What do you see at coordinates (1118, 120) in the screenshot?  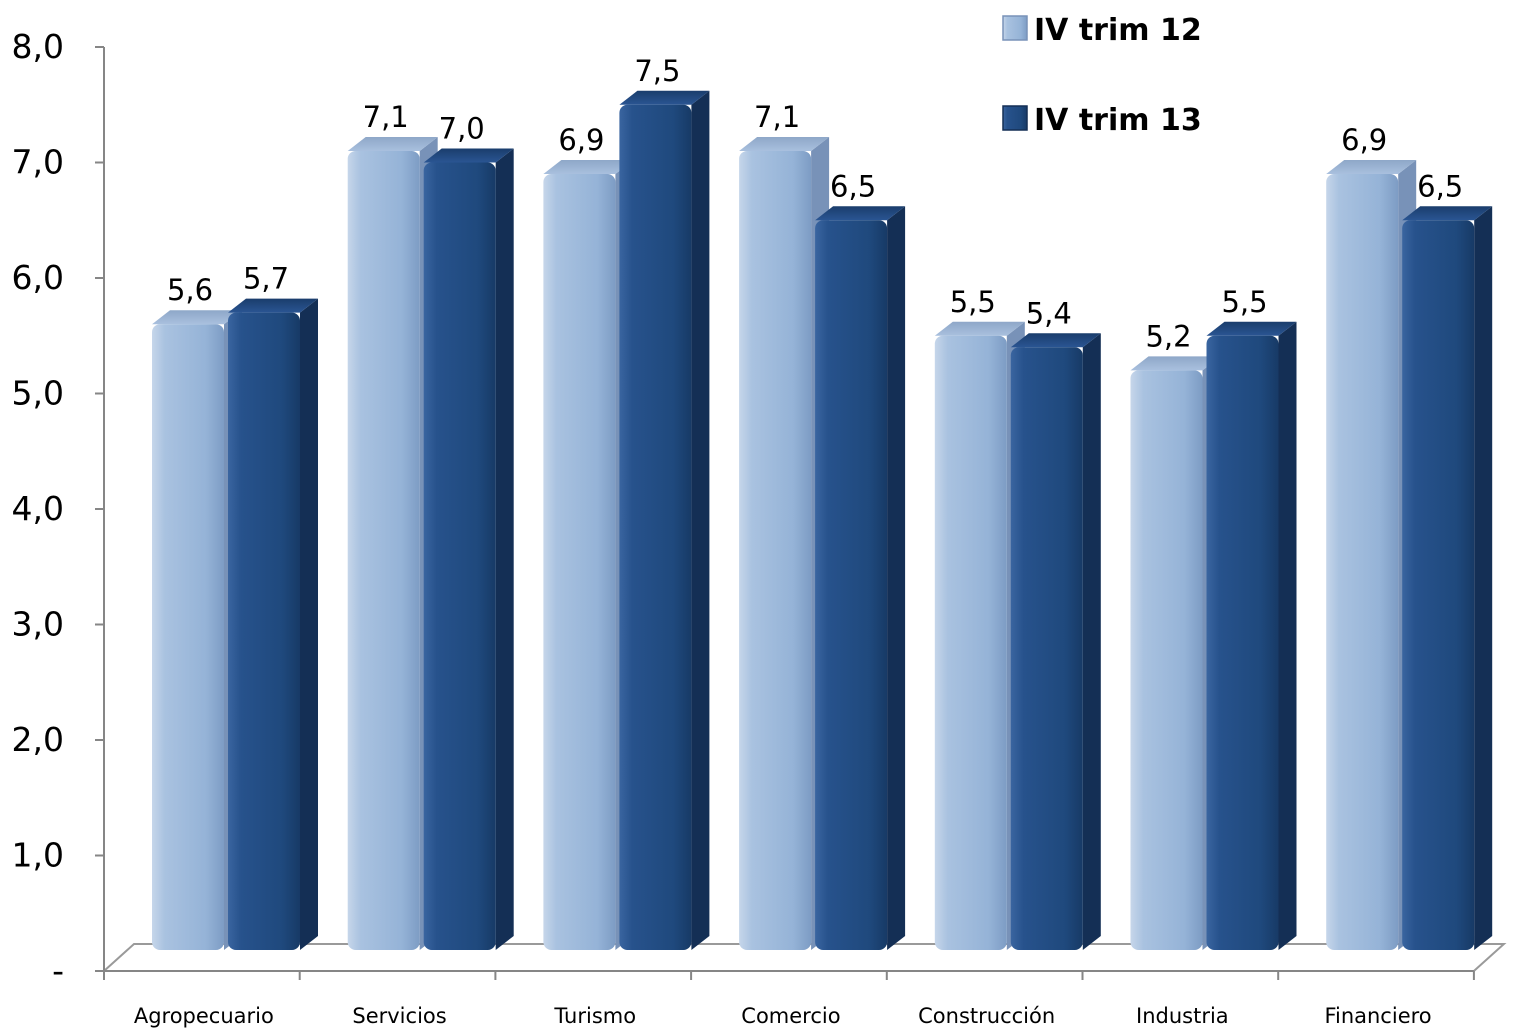 I see `legend-label: IV trim 13` at bounding box center [1118, 120].